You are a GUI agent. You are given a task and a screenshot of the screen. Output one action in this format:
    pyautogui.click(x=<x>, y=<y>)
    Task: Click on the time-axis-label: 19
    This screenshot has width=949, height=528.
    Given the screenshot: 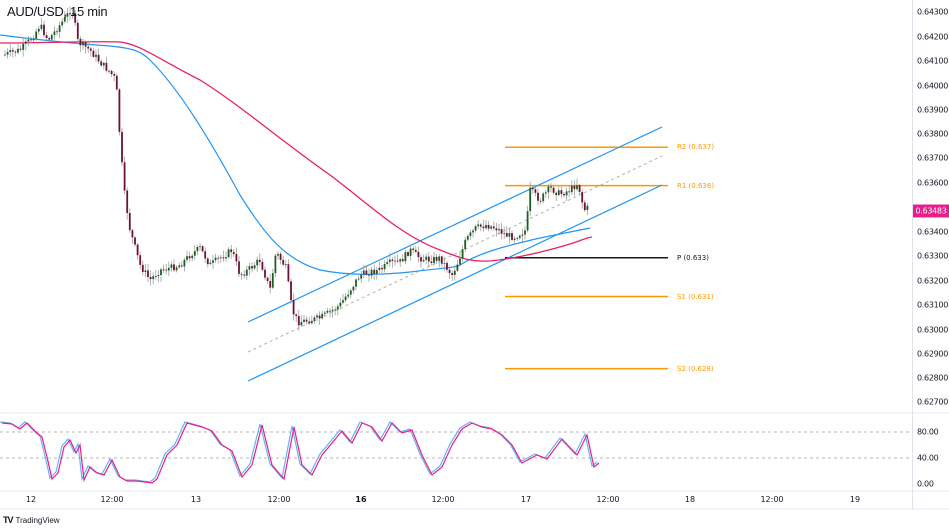 What is the action you would take?
    pyautogui.click(x=855, y=499)
    